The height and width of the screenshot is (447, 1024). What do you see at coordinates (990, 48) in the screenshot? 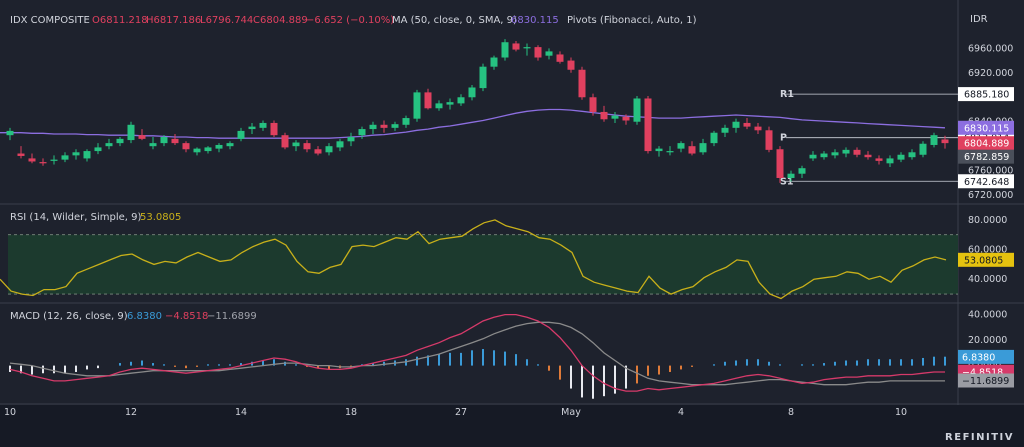
I see `price-tick-label: 6960.000` at bounding box center [990, 48].